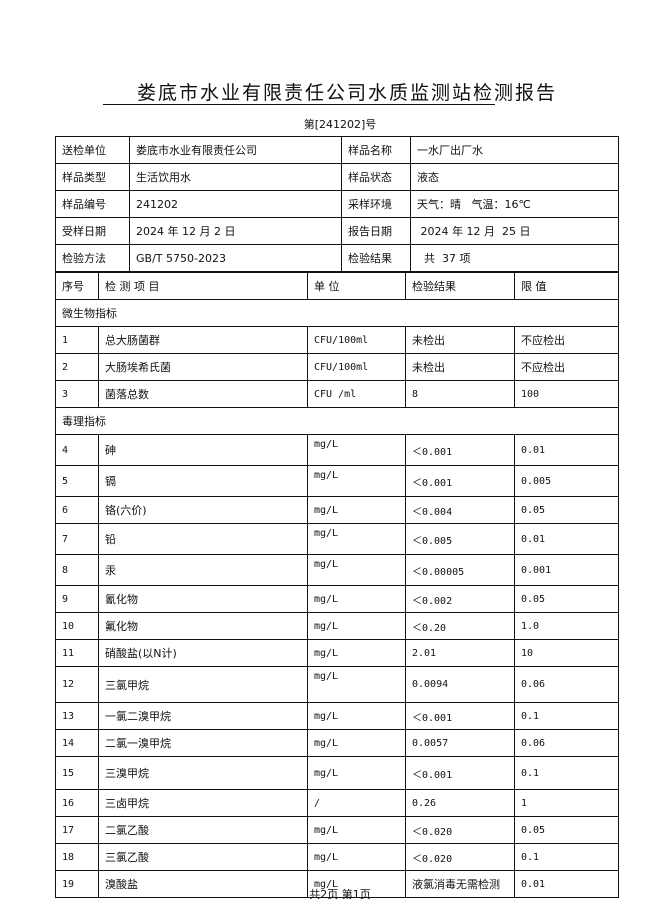  I want to click on row-item: 三氯乙酸, so click(203, 857).